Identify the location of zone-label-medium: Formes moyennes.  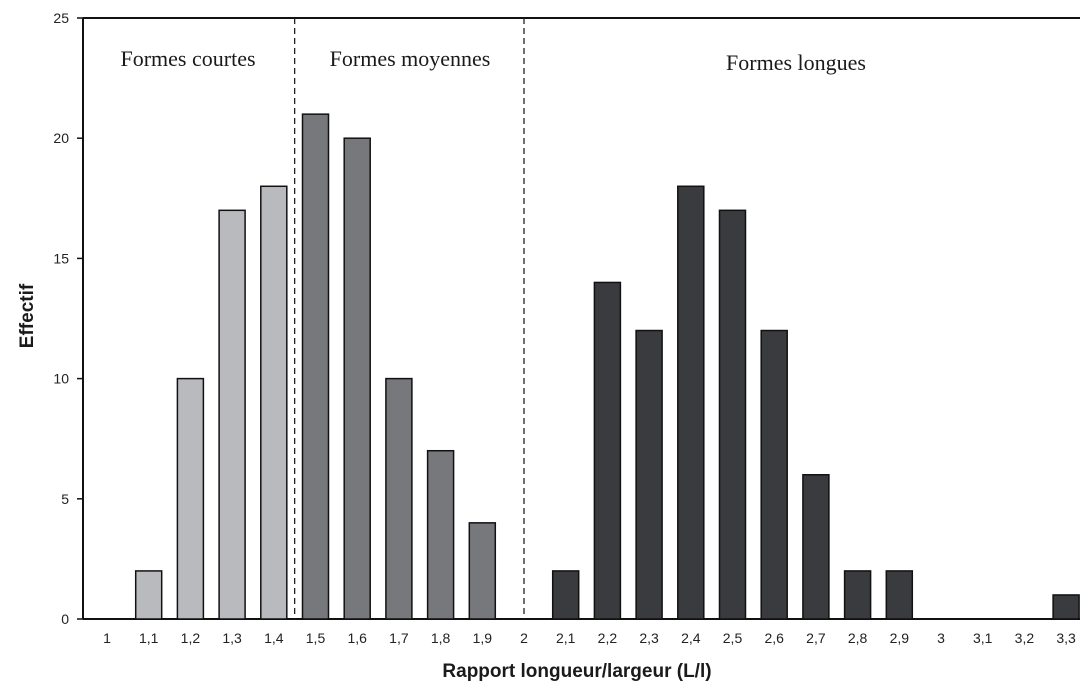
(410, 58).